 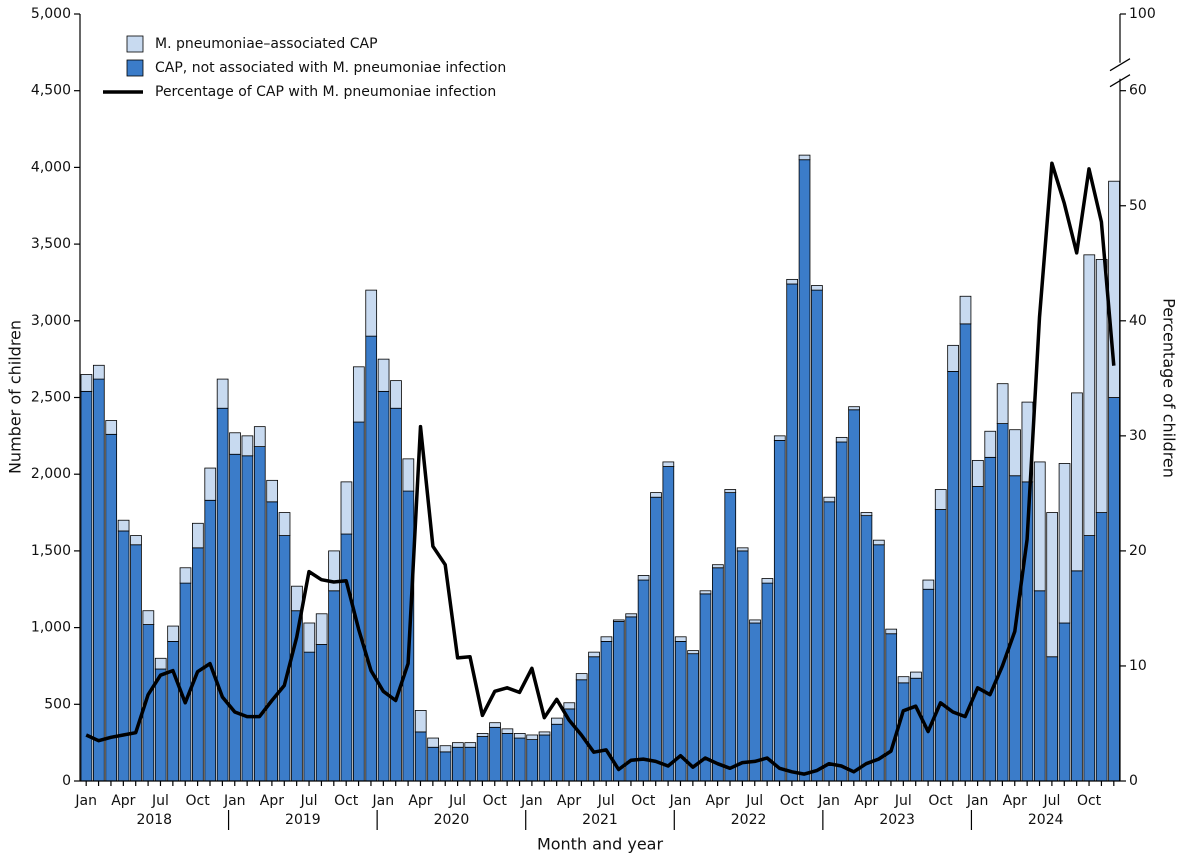 I want to click on year-label: 2020, so click(x=452, y=820).